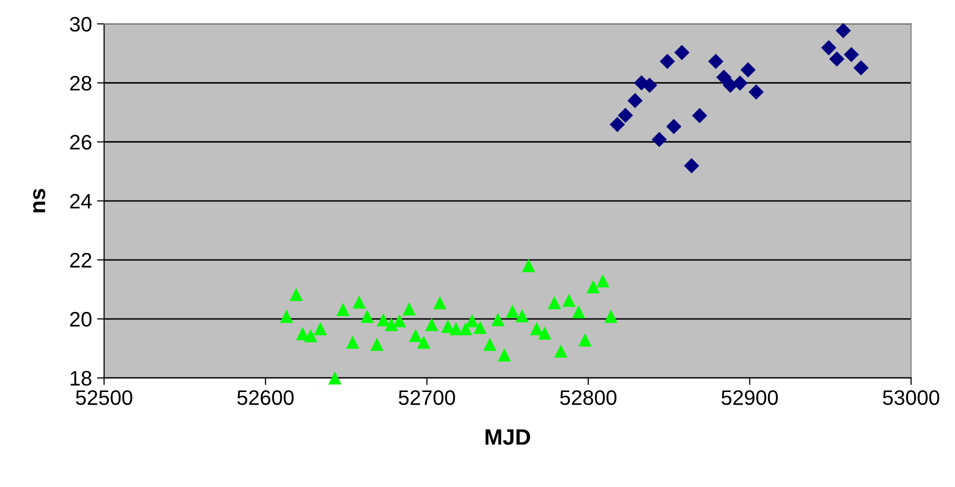 Image resolution: width=955 pixels, height=487 pixels. I want to click on x-tick-label: 52600, so click(265, 398).